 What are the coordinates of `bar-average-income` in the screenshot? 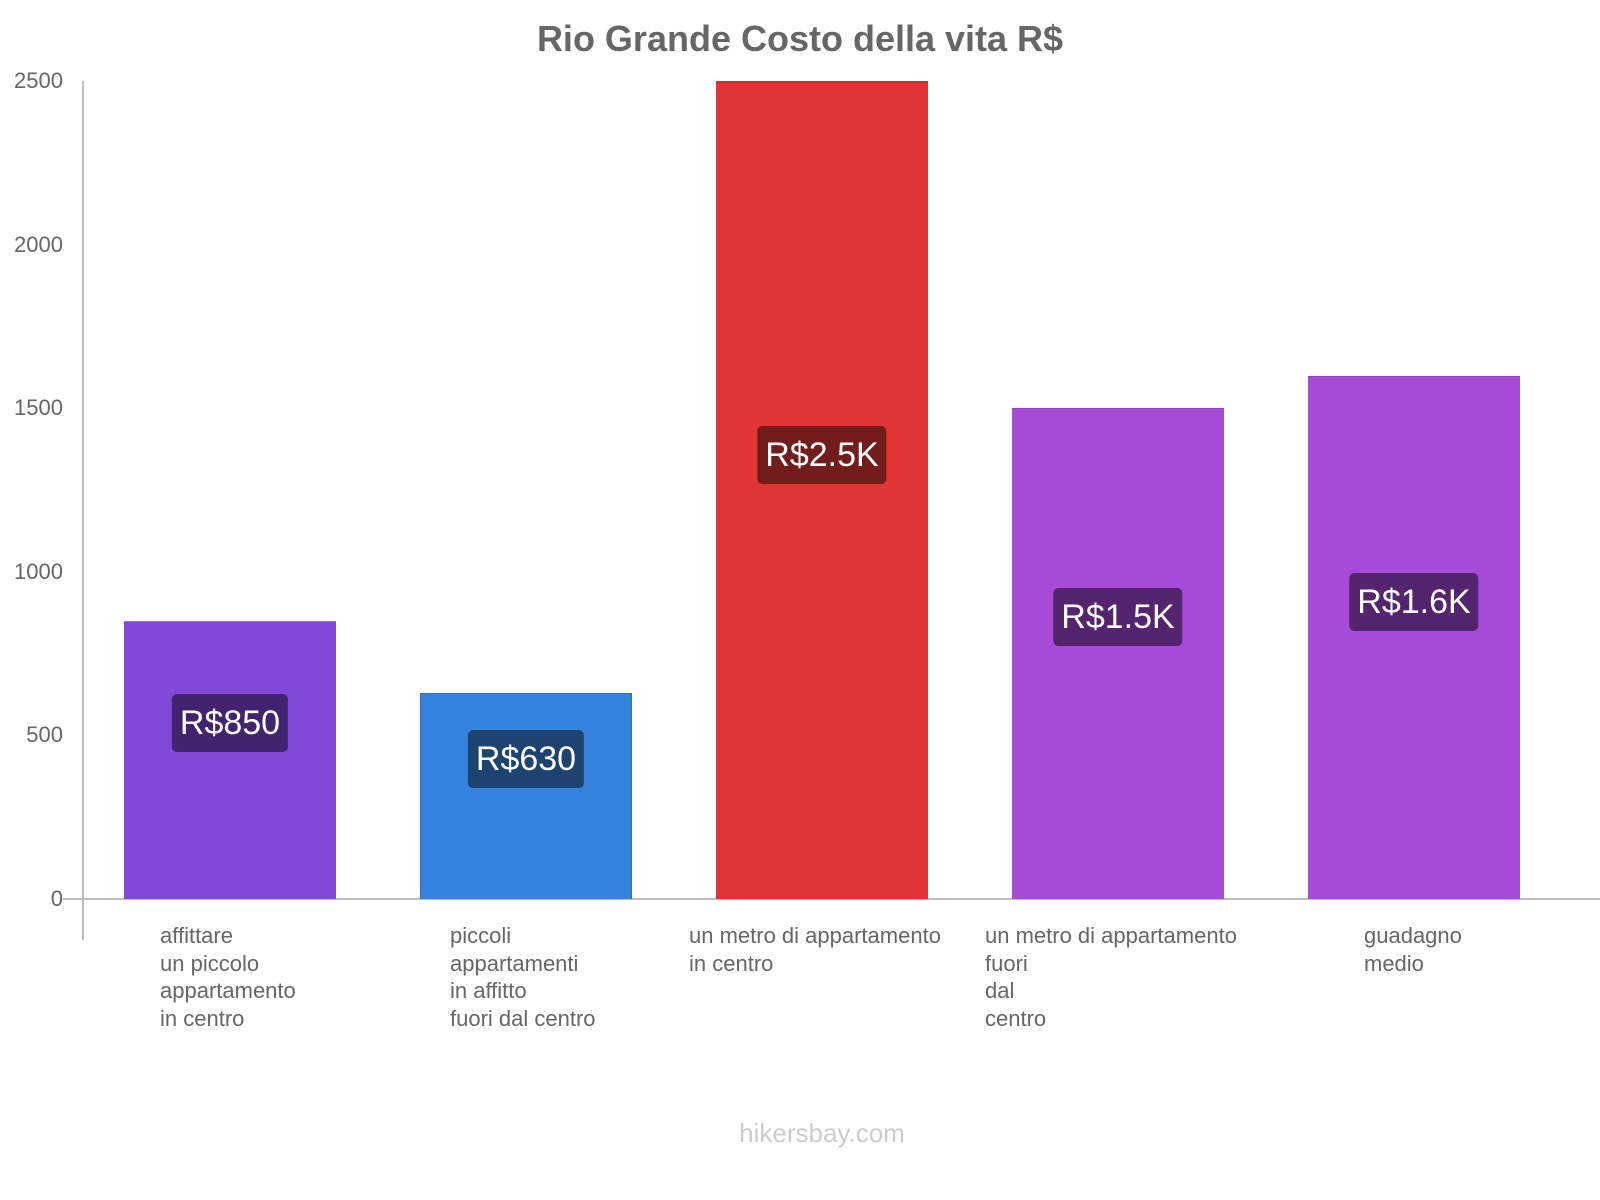 It's located at (1414, 637).